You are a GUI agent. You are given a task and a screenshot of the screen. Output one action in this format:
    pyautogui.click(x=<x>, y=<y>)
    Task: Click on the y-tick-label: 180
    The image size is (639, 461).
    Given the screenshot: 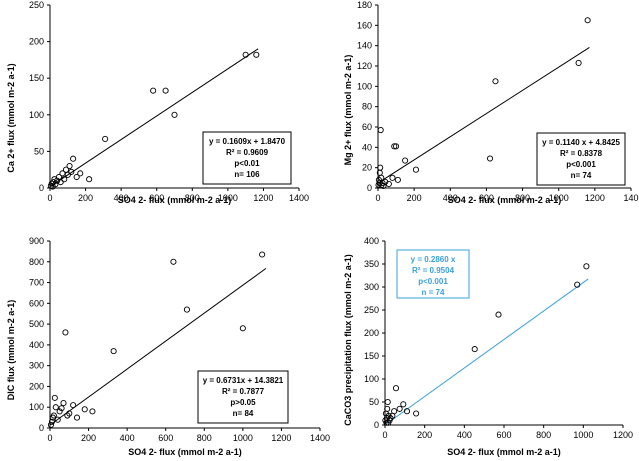 What is the action you would take?
    pyautogui.click(x=364, y=5)
    